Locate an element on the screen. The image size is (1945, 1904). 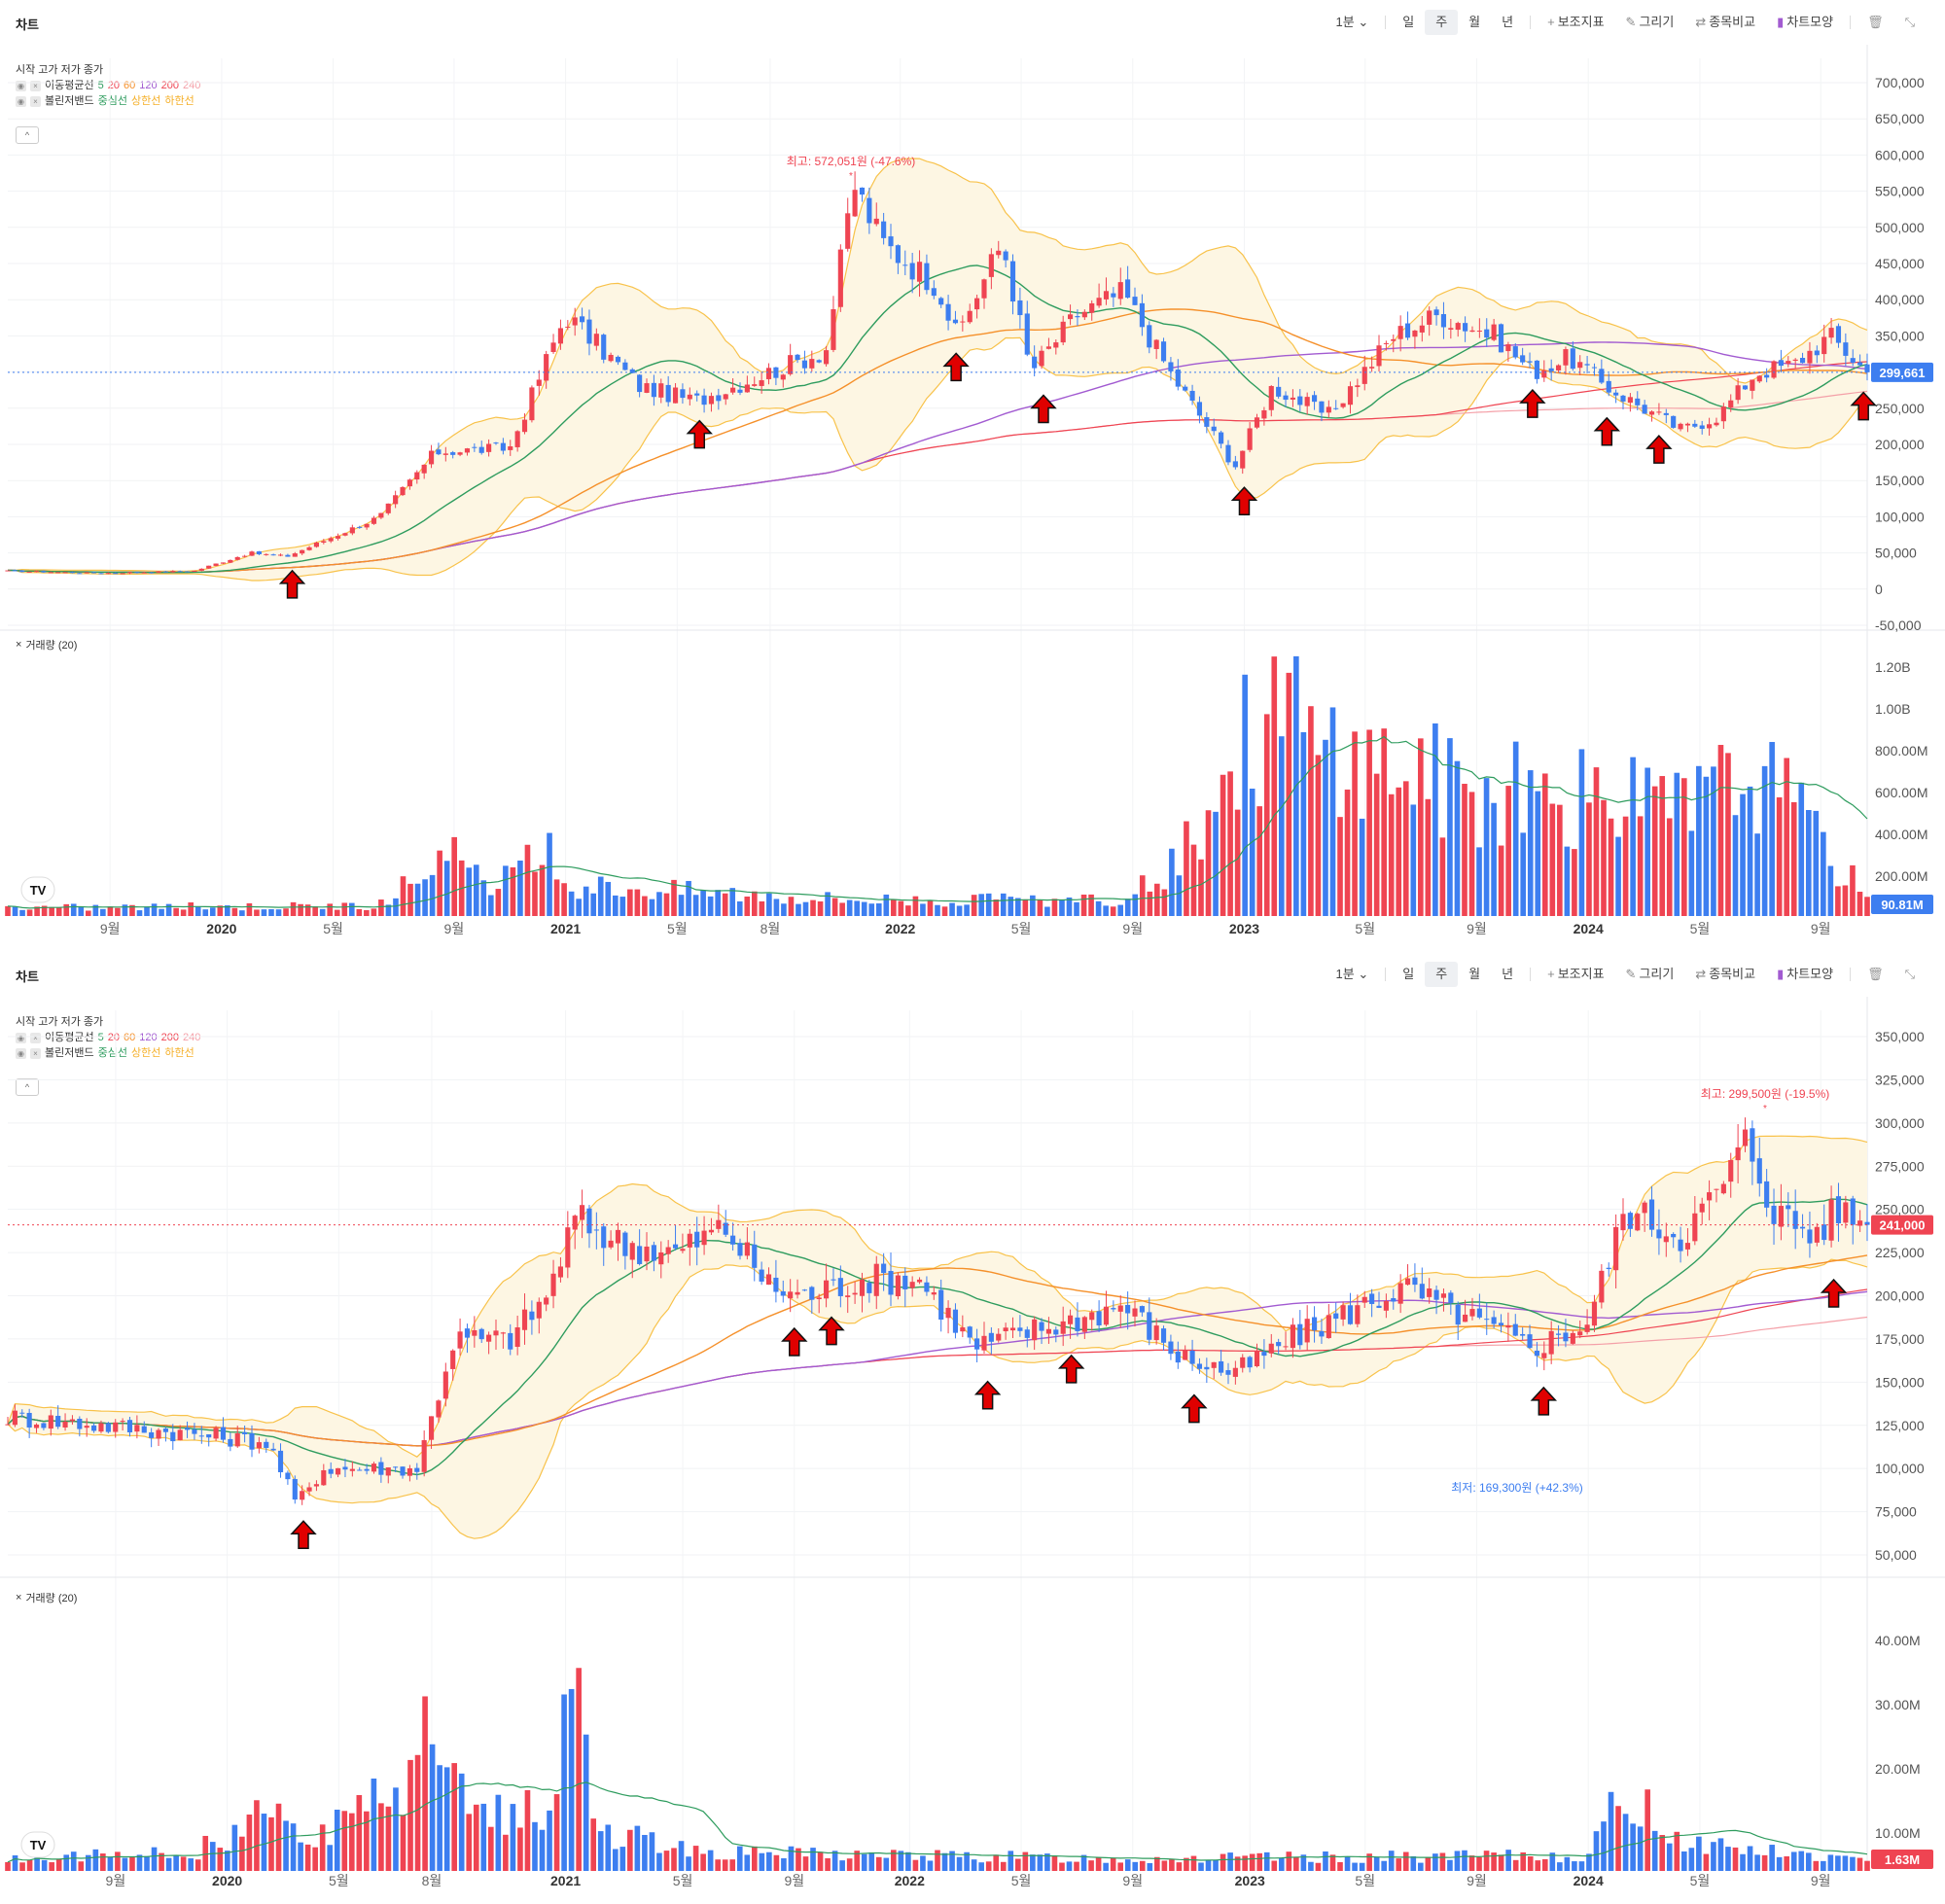
tab-year: 년 is located at coordinates (1508, 974).